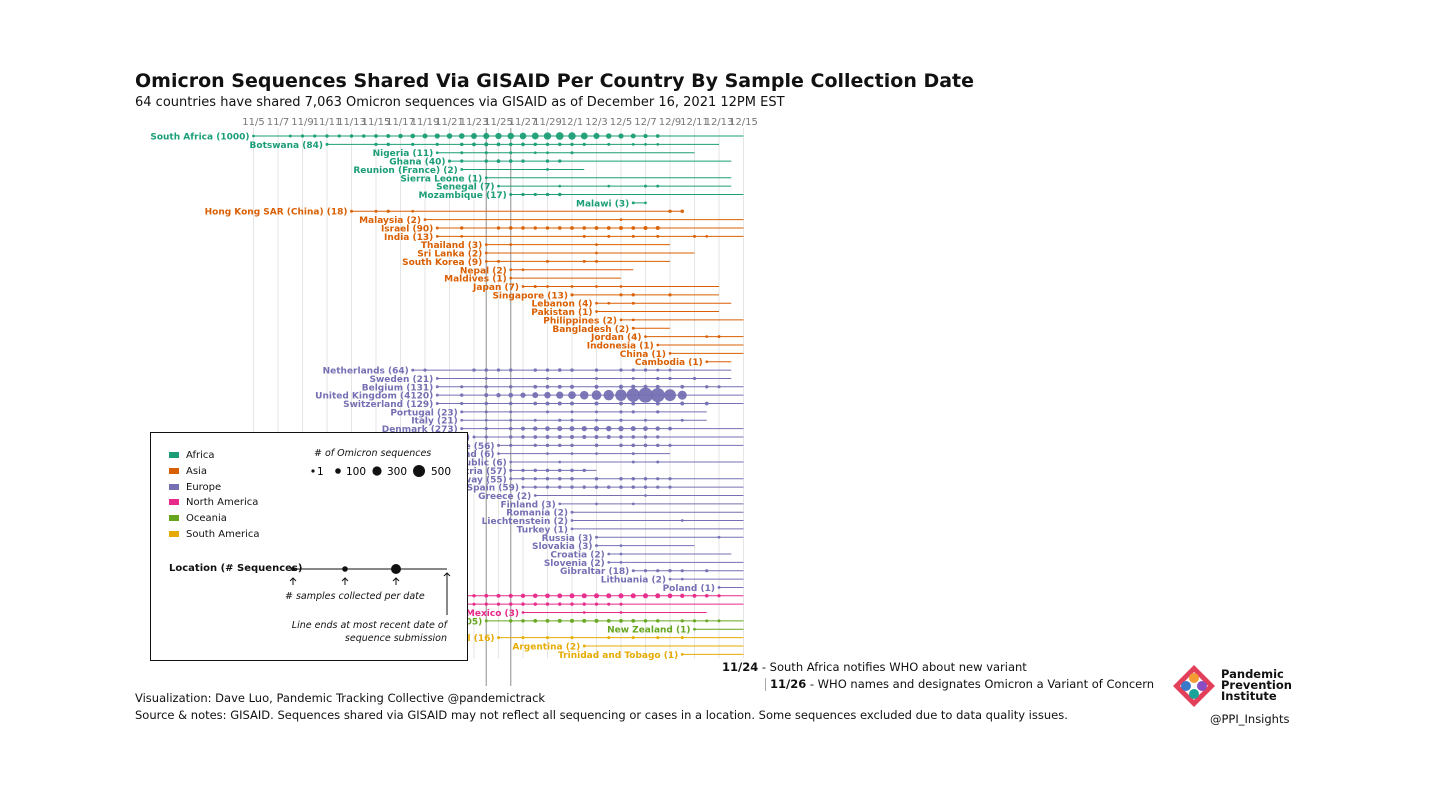 Image resolution: width=1440 pixels, height=793 pixels. What do you see at coordinates (351, 122) in the screenshot?
I see `x-tick-label: 11/13` at bounding box center [351, 122].